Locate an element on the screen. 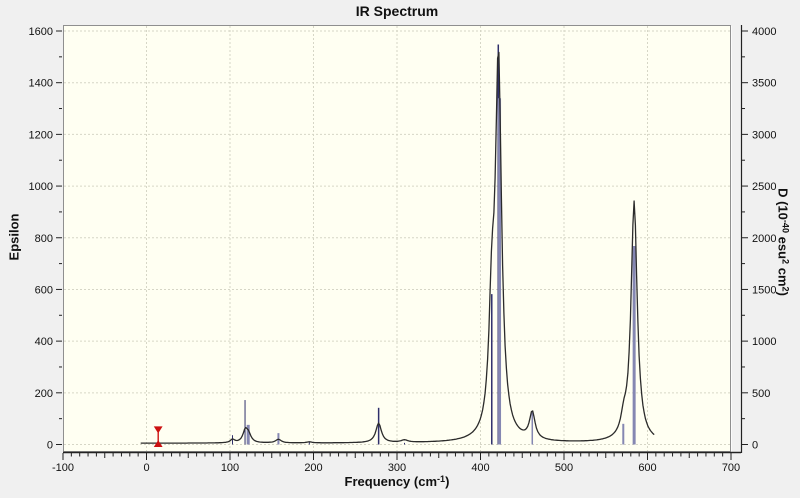 The width and height of the screenshot is (800, 498). y-left-tick-label: 1600 is located at coordinates (41, 32).